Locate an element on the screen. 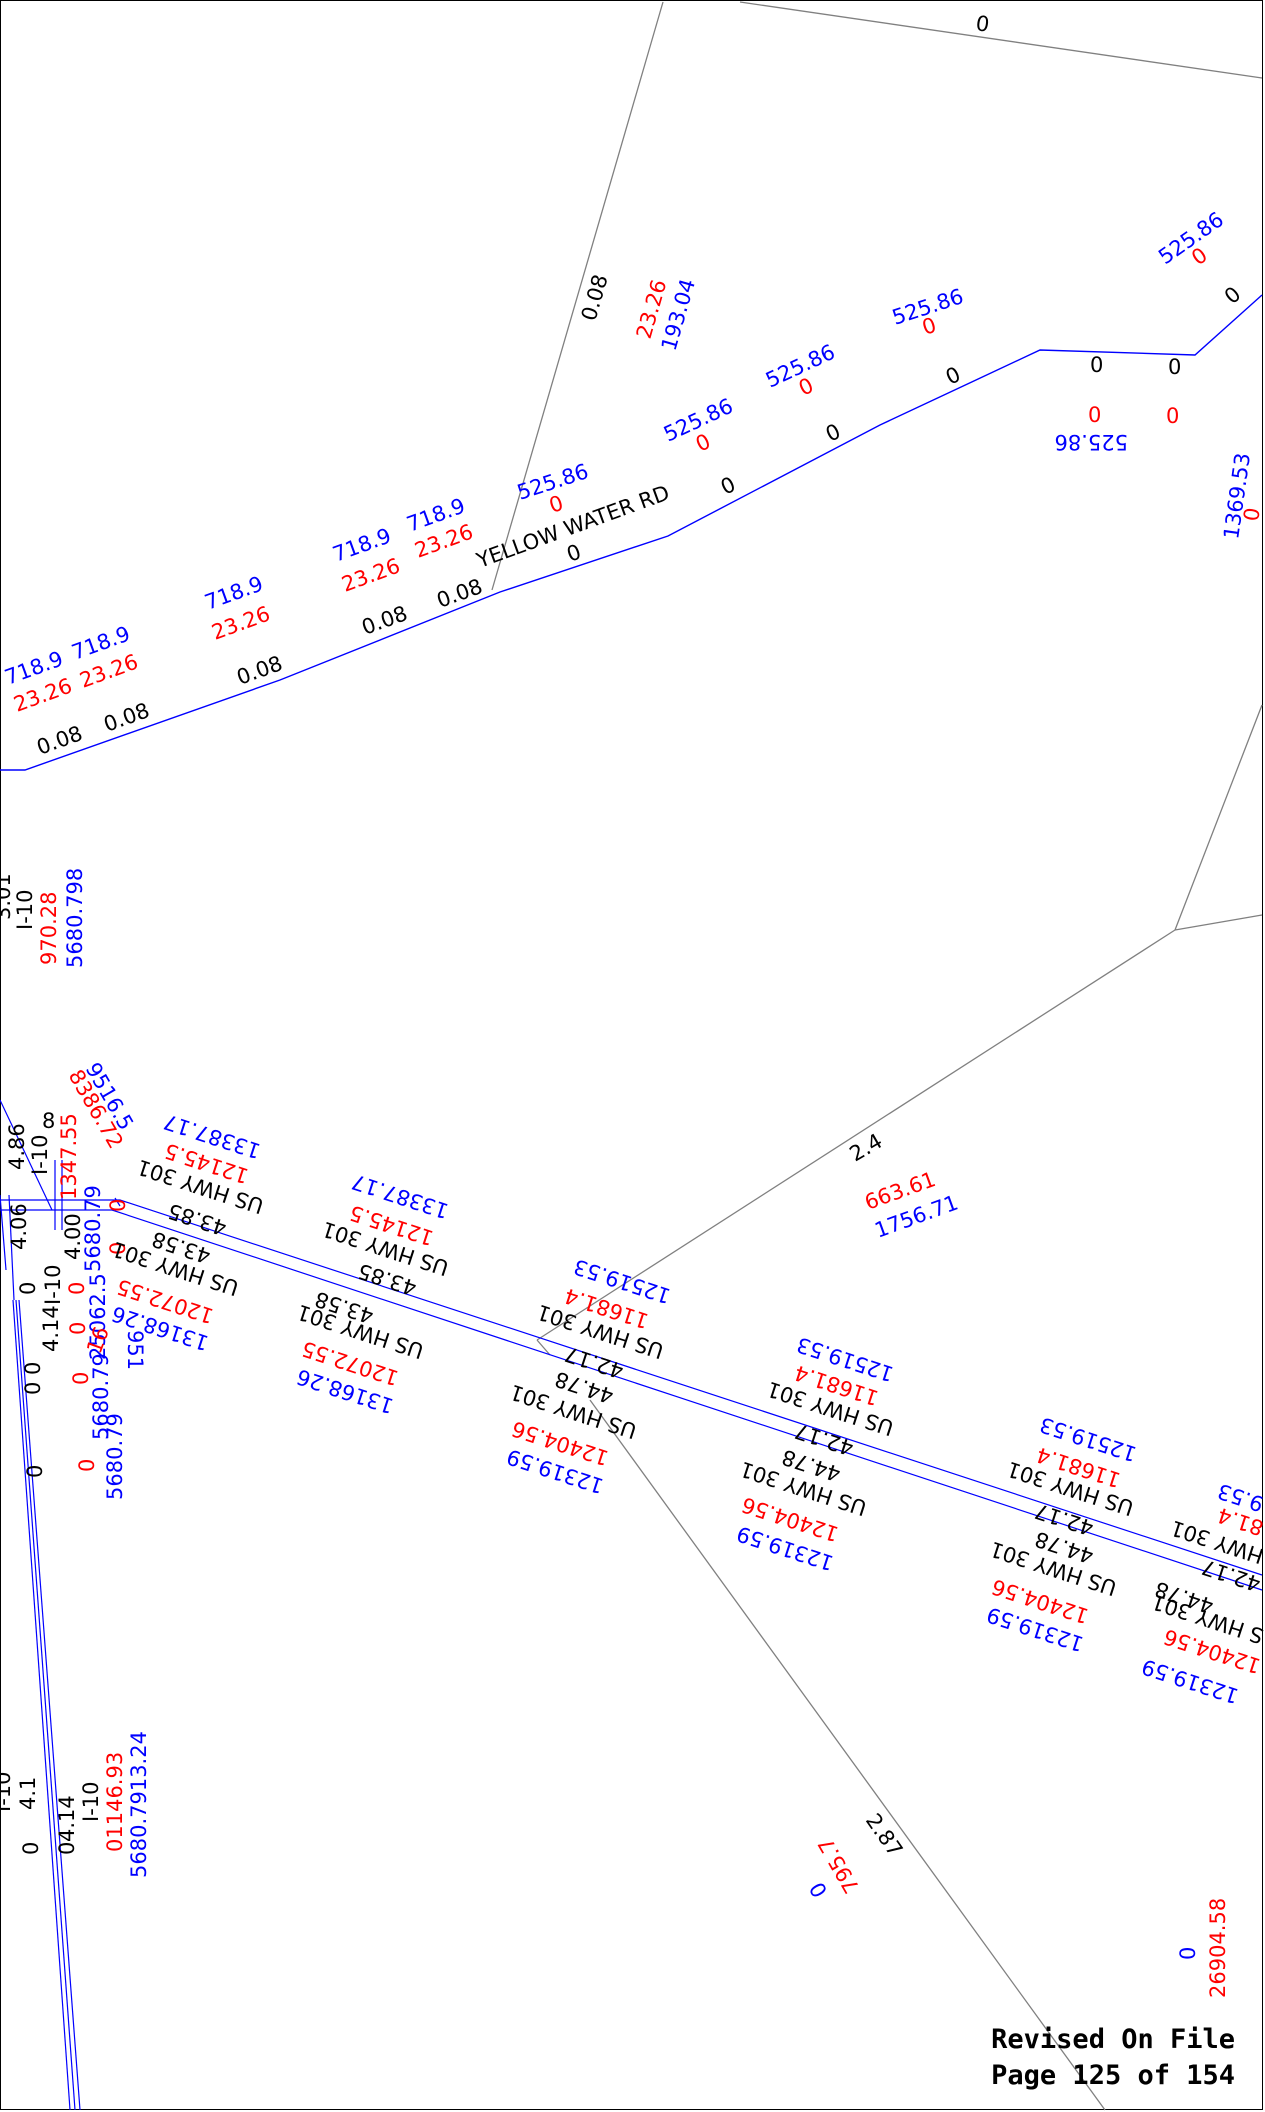 This screenshot has height=2112, width=1265. value-label: 1369.53 is located at coordinates (1237, 495).